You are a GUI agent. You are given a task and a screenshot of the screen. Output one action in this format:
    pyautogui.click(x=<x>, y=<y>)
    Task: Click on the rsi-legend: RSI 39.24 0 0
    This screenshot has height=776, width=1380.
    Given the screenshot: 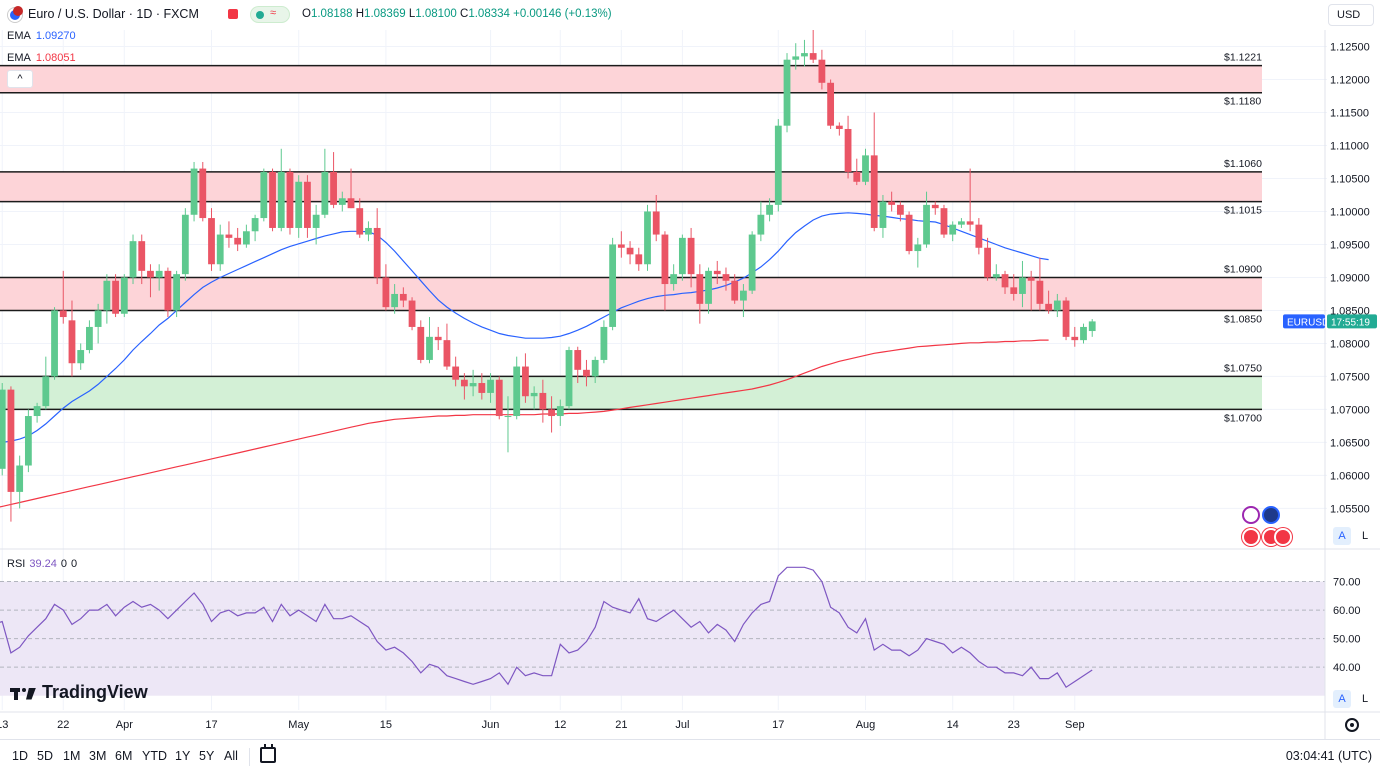 What is the action you would take?
    pyautogui.click(x=42, y=564)
    